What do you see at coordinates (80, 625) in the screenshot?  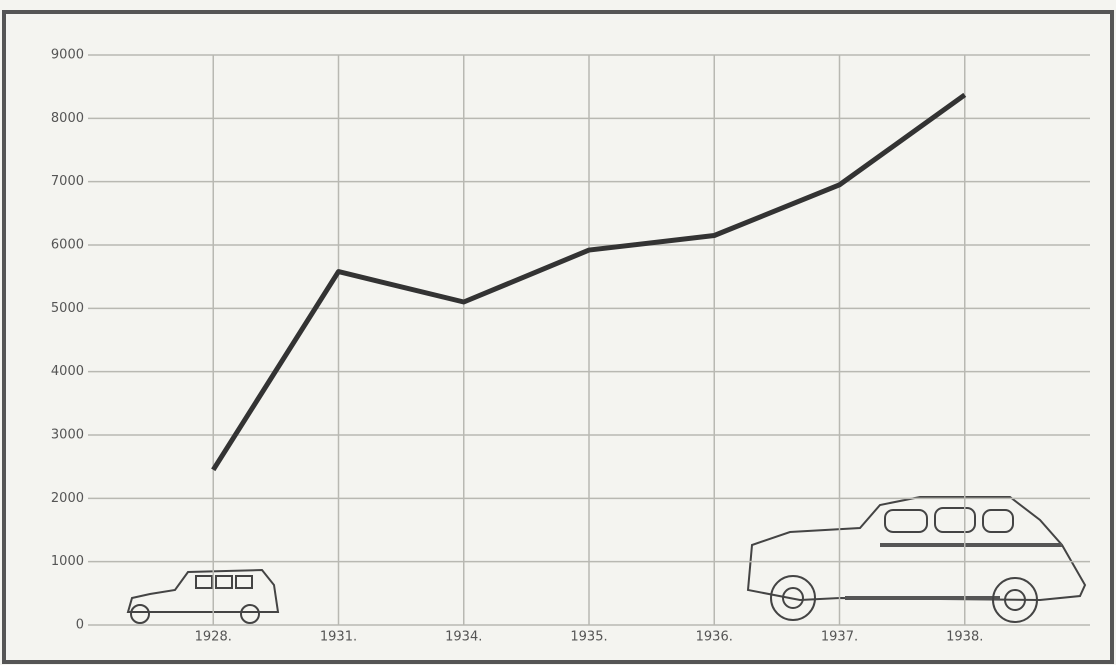 I see `y-tick-label: 0` at bounding box center [80, 625].